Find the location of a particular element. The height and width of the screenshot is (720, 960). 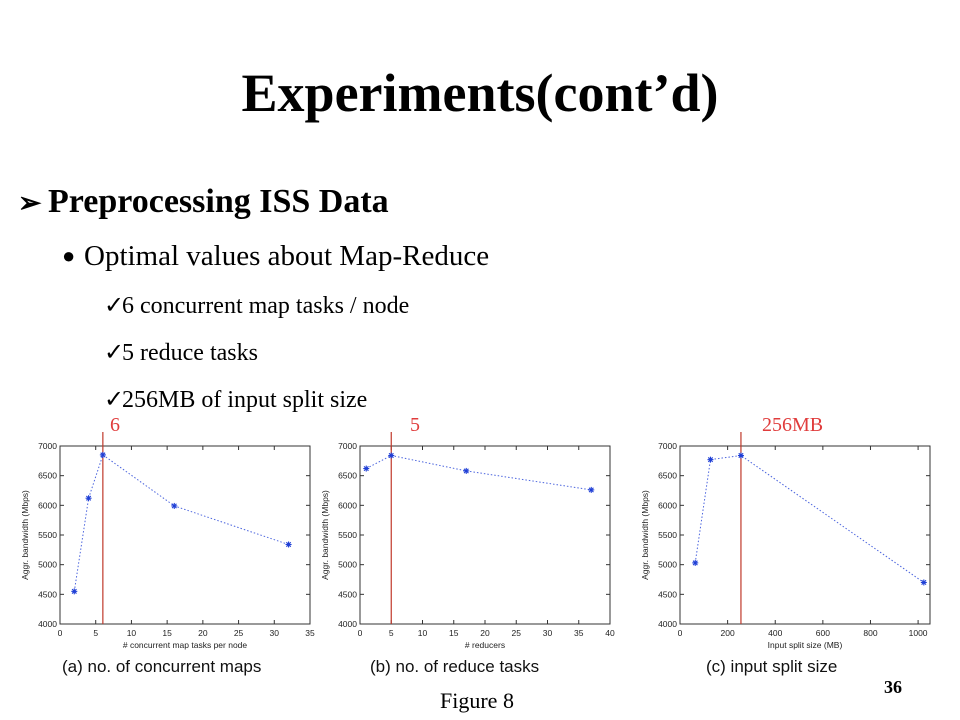

x-tick-label: 400 is located at coordinates (775, 633).